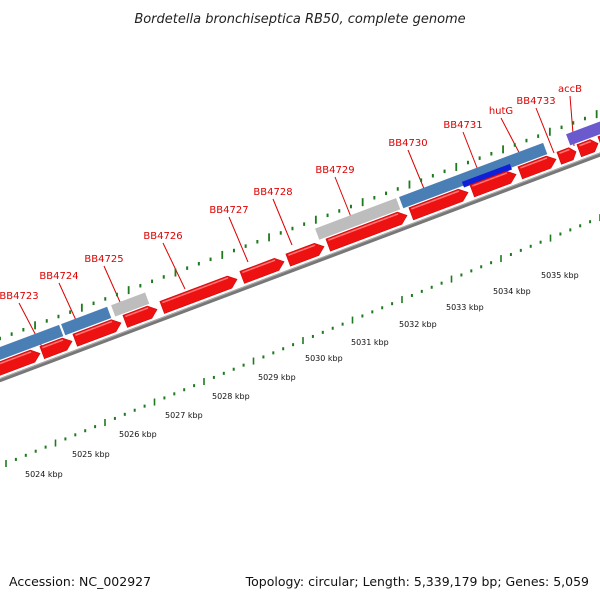 The height and width of the screenshot is (600, 600). I want to click on gene-label: BB4723, so click(19, 296).